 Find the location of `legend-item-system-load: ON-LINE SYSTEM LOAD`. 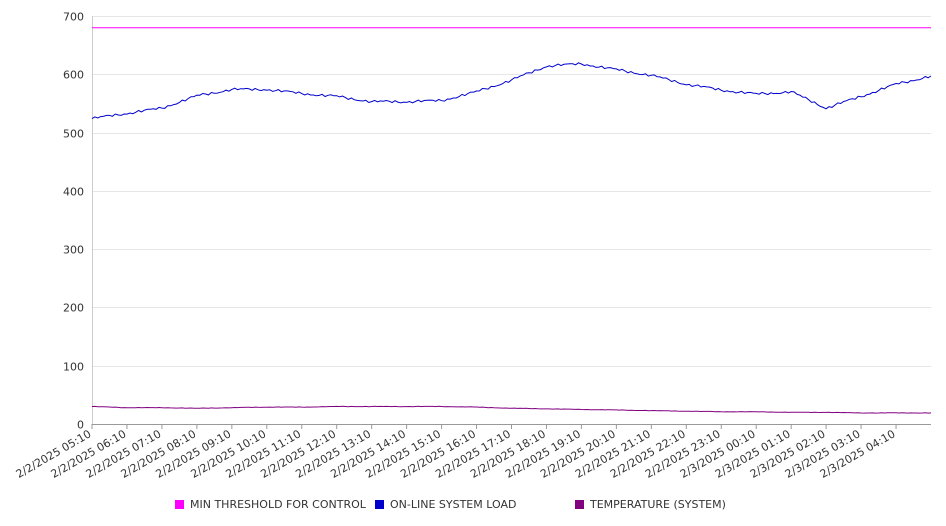

legend-item-system-load: ON-LINE SYSTEM LOAD is located at coordinates (445, 504).